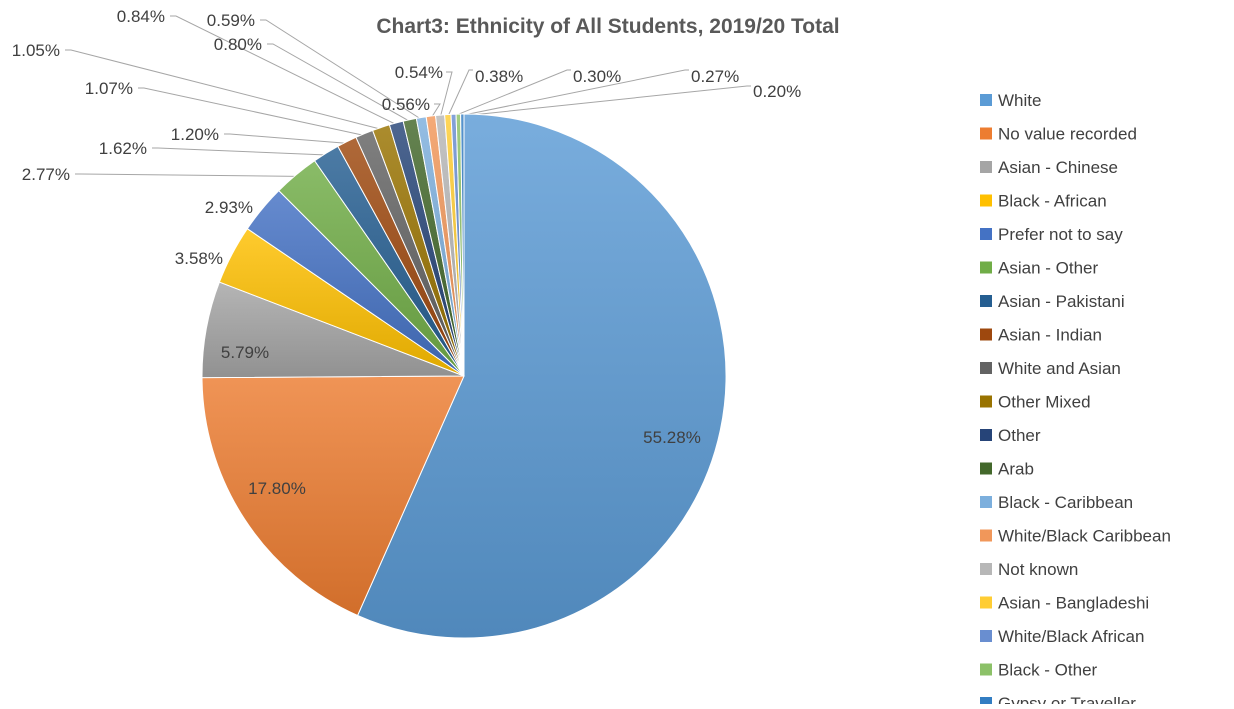 Image resolution: width=1234 pixels, height=709 pixels. What do you see at coordinates (1019, 100) in the screenshot?
I see `legend-label: White` at bounding box center [1019, 100].